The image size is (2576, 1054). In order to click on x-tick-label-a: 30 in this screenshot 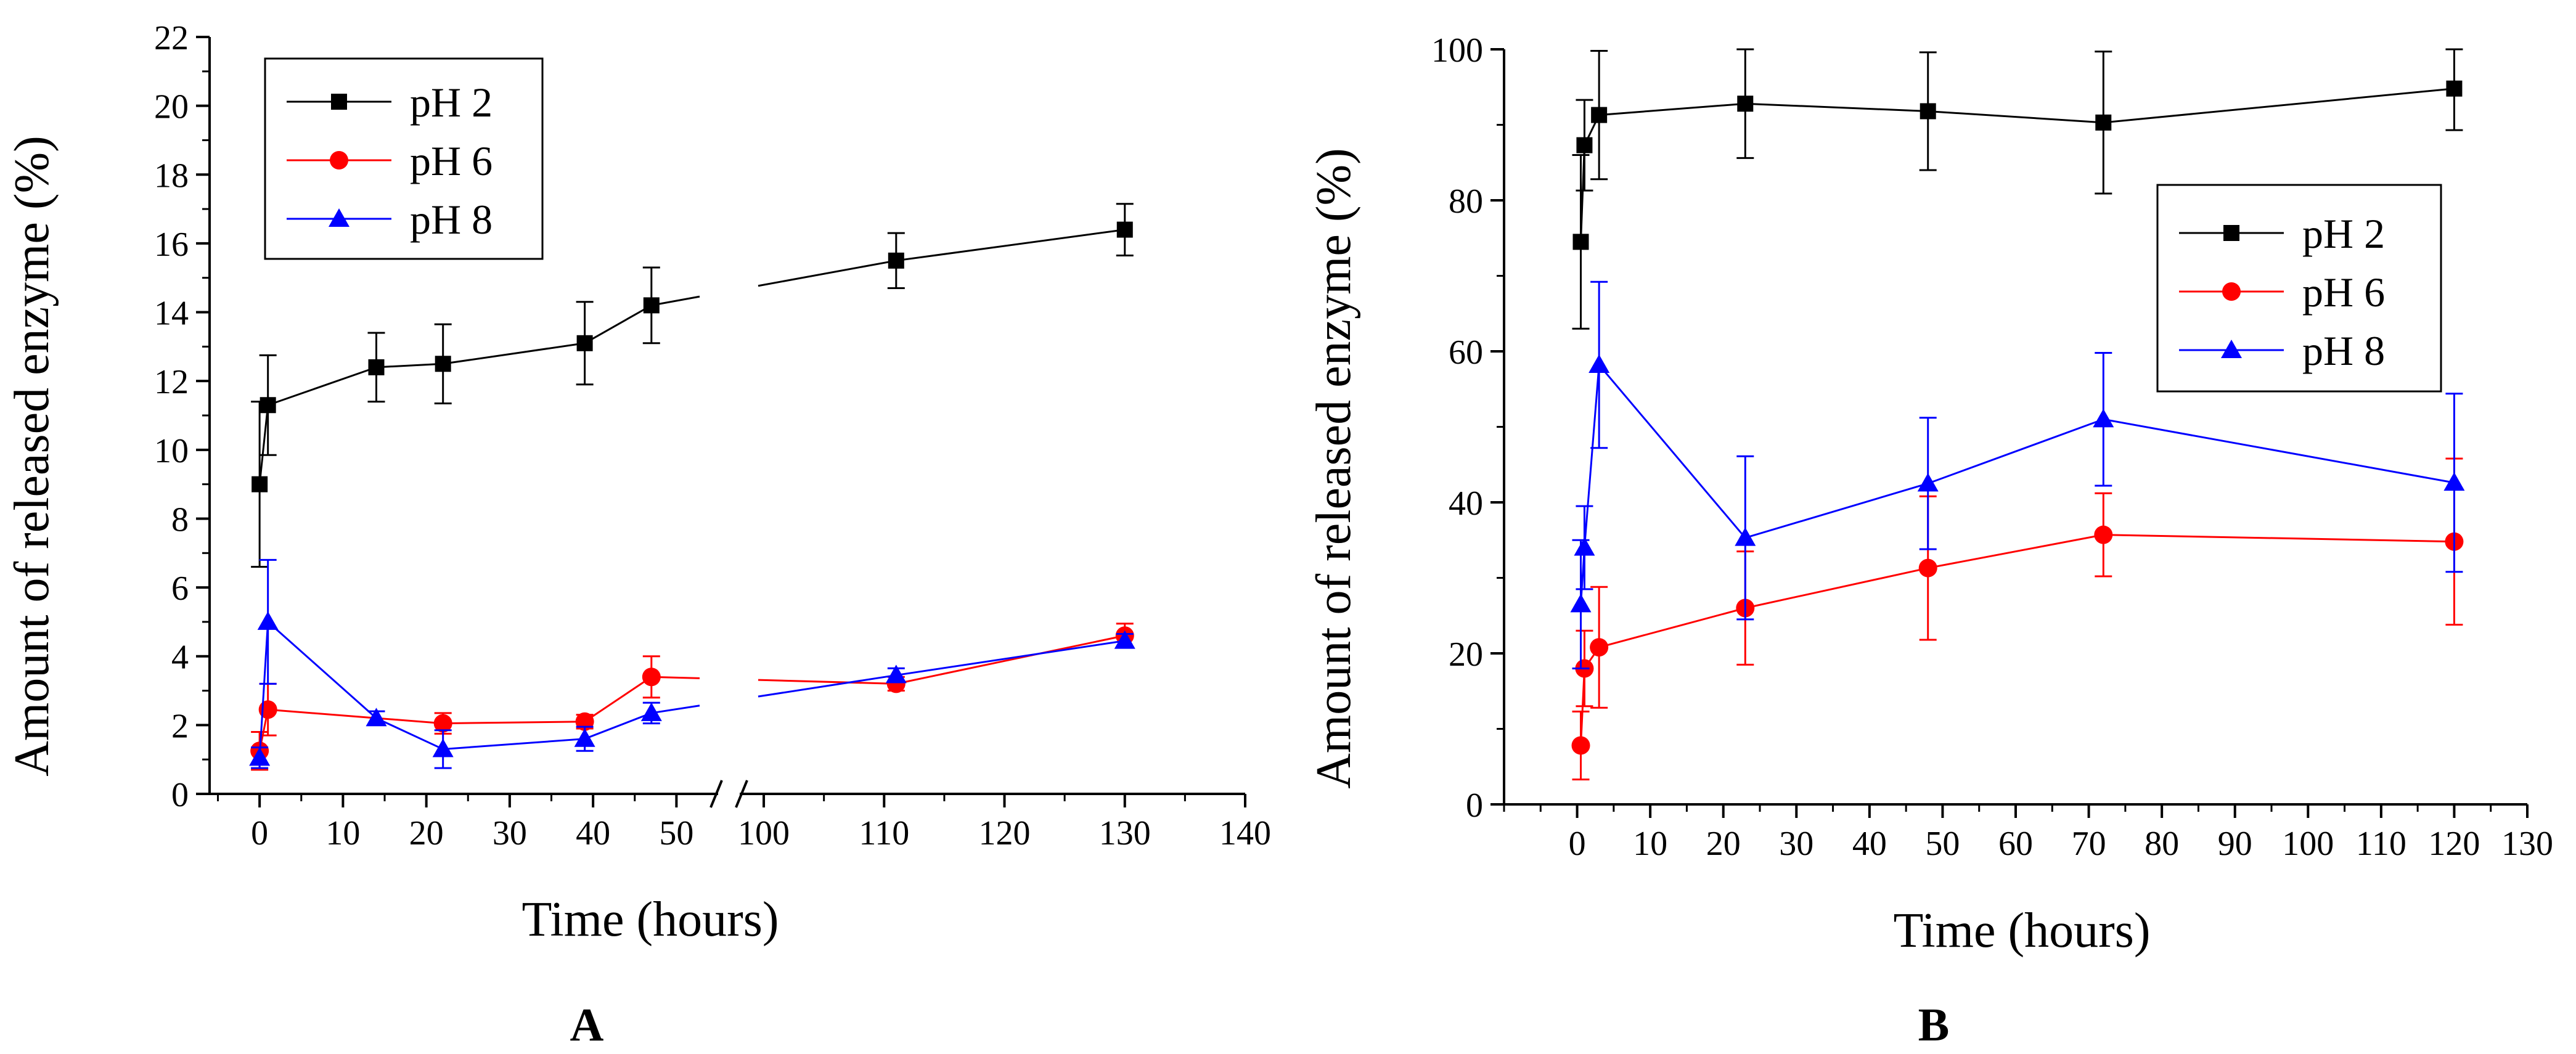, I will do `click(510, 833)`.